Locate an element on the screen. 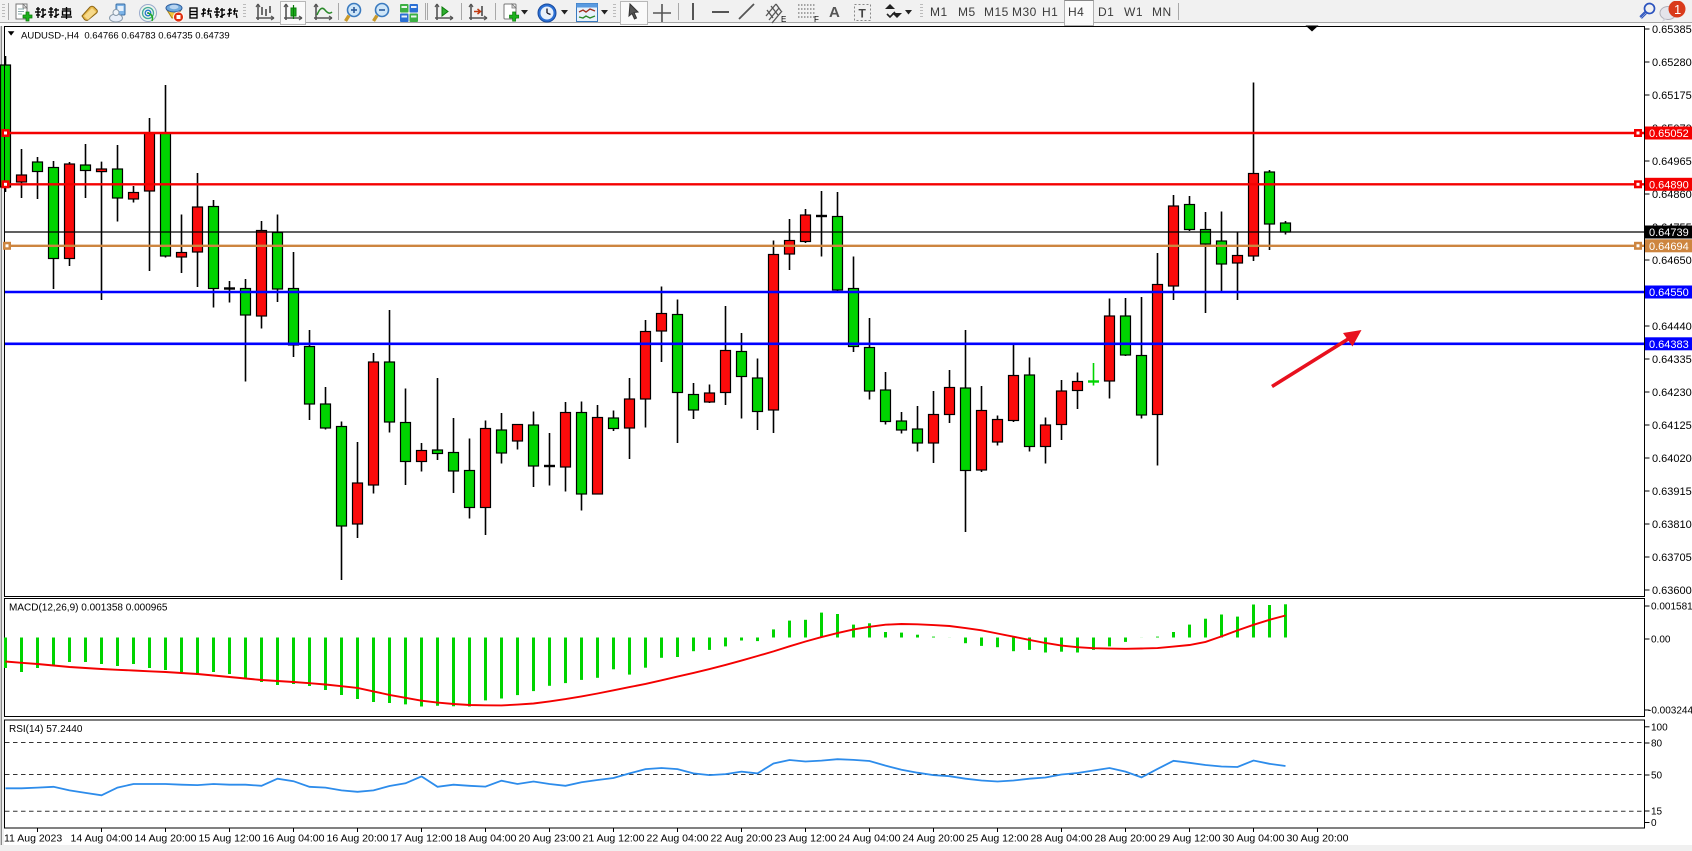 This screenshot has height=851, width=1692. svg-text: E is located at coordinates (783, 19).